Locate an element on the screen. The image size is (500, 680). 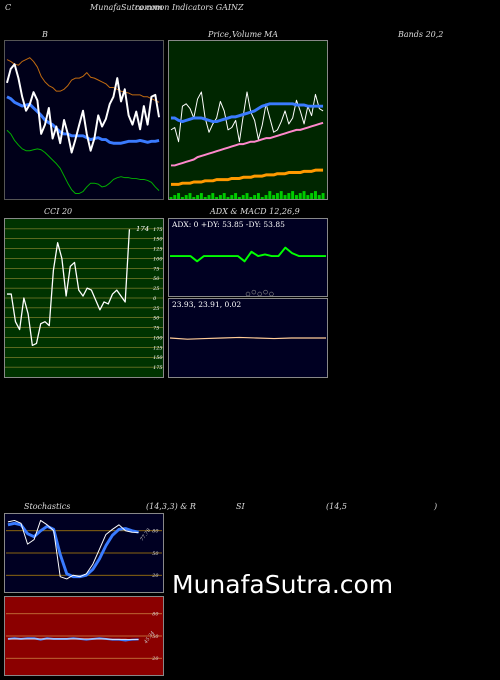
price-volume-chart is located at coordinates (248, 120).